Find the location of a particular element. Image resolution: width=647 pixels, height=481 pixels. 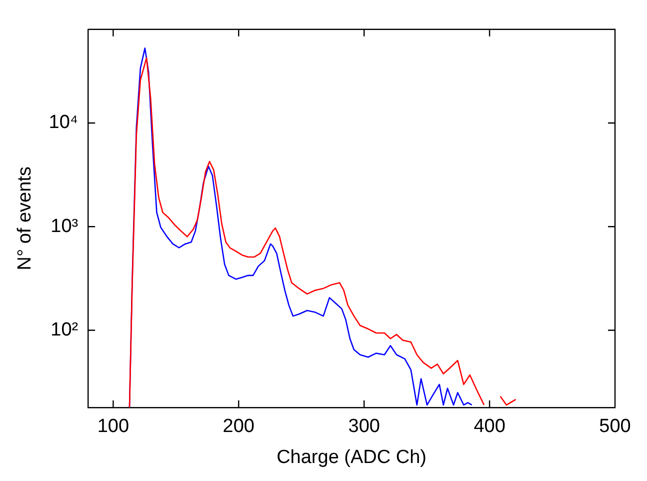

x-tick-label: 100 is located at coordinates (113, 427).